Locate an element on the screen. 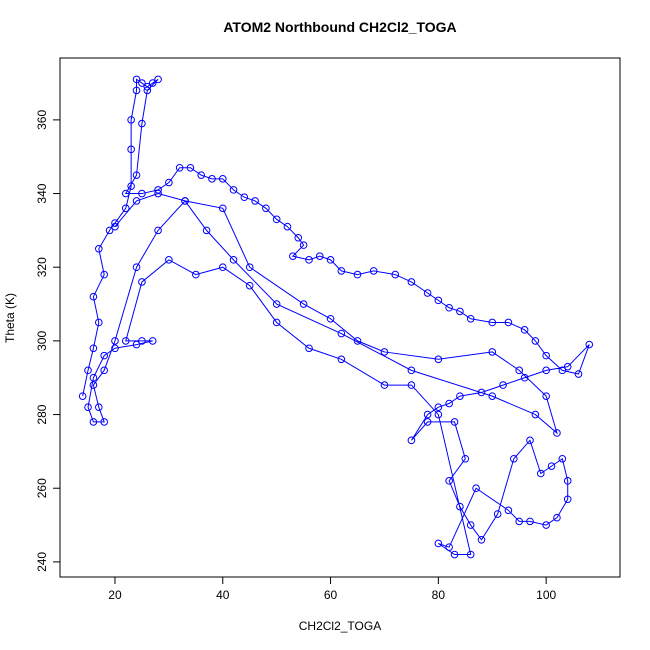  y-tick-label: 240 is located at coordinates (42, 562).